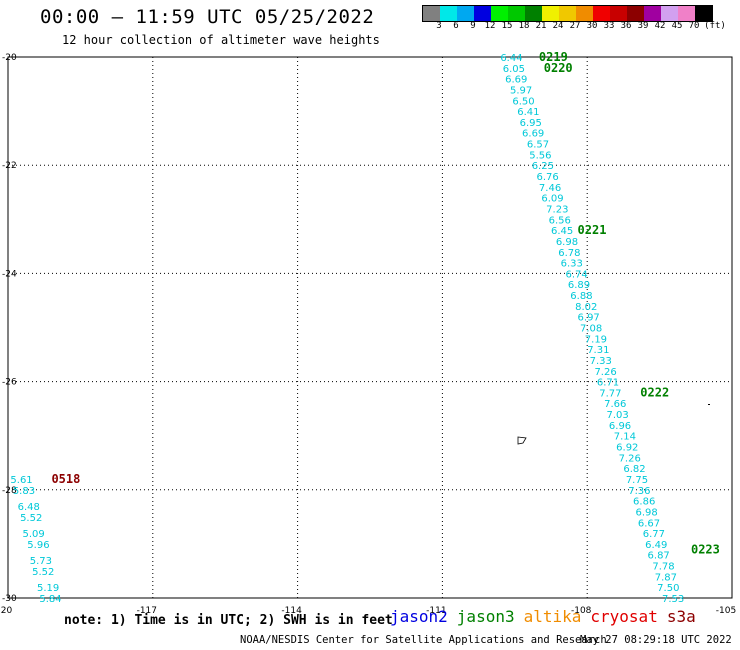  What do you see at coordinates (601, 361) in the screenshot?
I see `data-point-label: 7.33` at bounding box center [601, 361].